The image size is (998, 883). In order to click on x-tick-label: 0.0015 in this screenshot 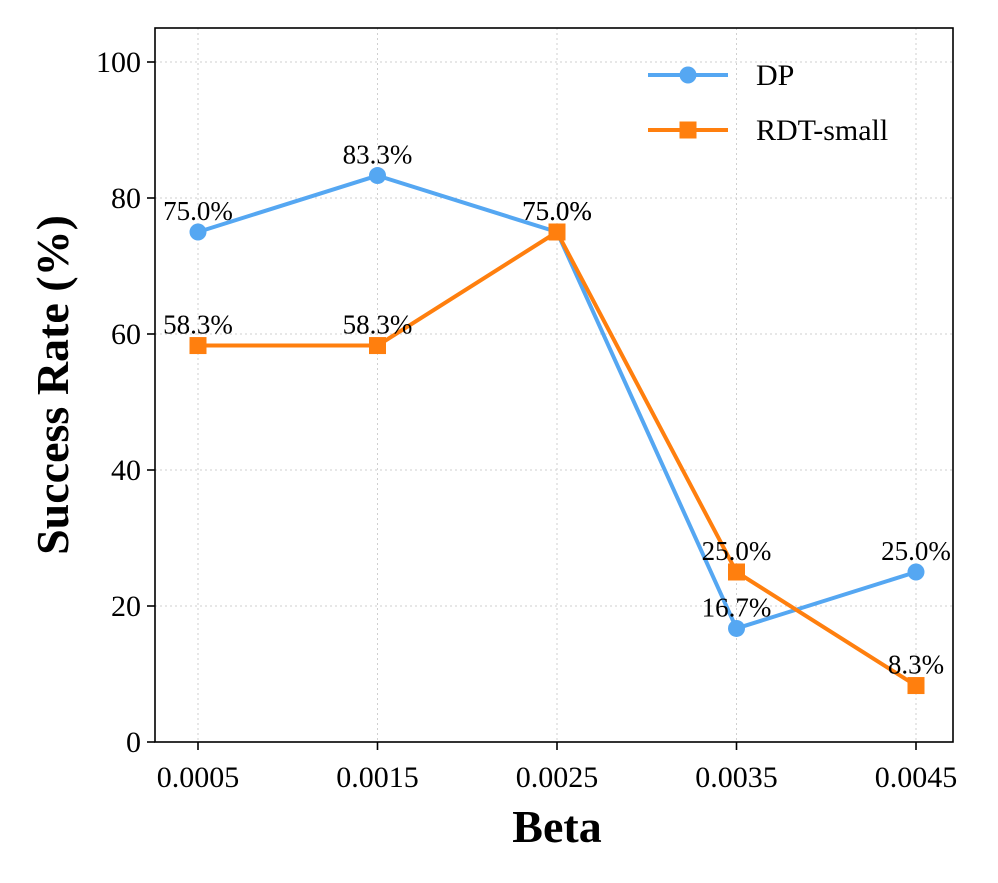, I will do `click(377, 777)`.